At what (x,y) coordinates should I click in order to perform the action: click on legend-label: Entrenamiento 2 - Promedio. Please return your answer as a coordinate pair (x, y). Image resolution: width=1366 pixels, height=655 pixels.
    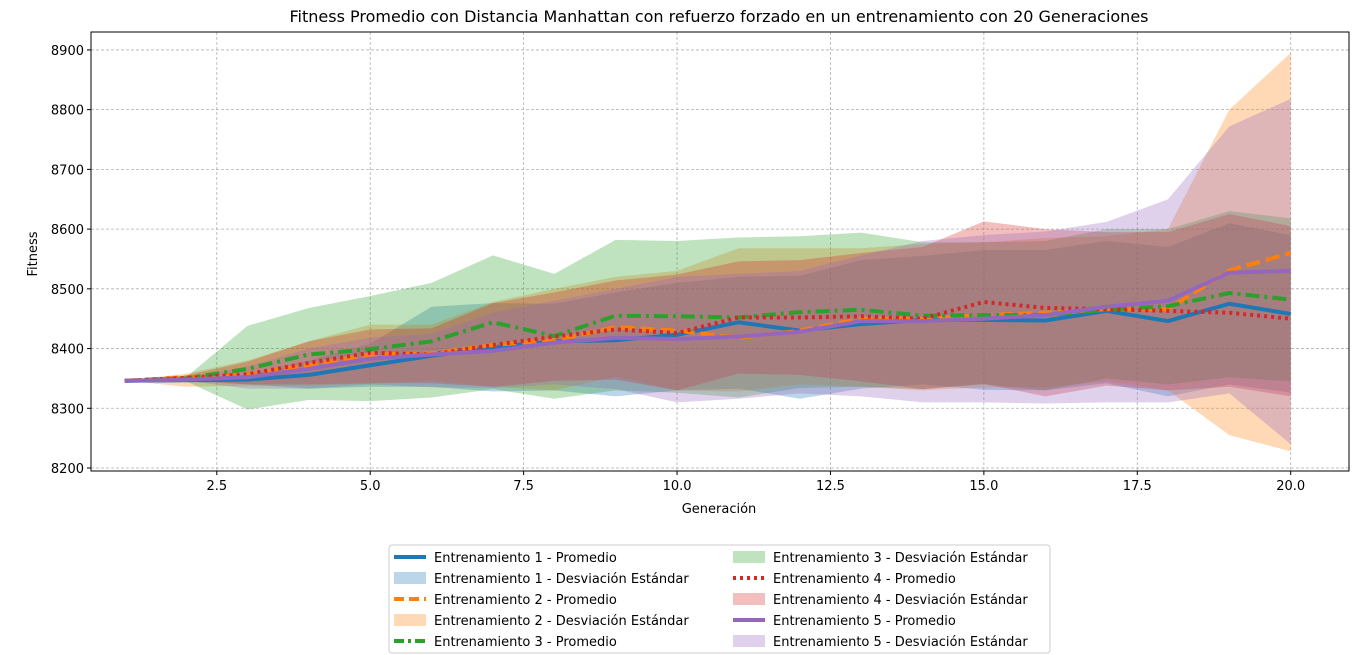
    Looking at the image, I should click on (525, 600).